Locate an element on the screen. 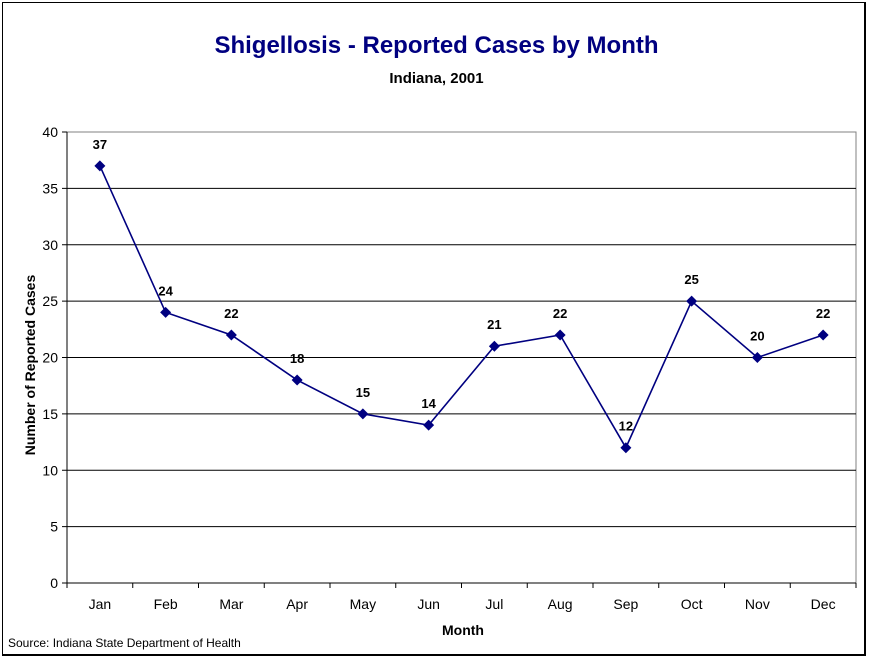 This screenshot has height=663, width=873. y-tick-label: 0 is located at coordinates (54, 583).